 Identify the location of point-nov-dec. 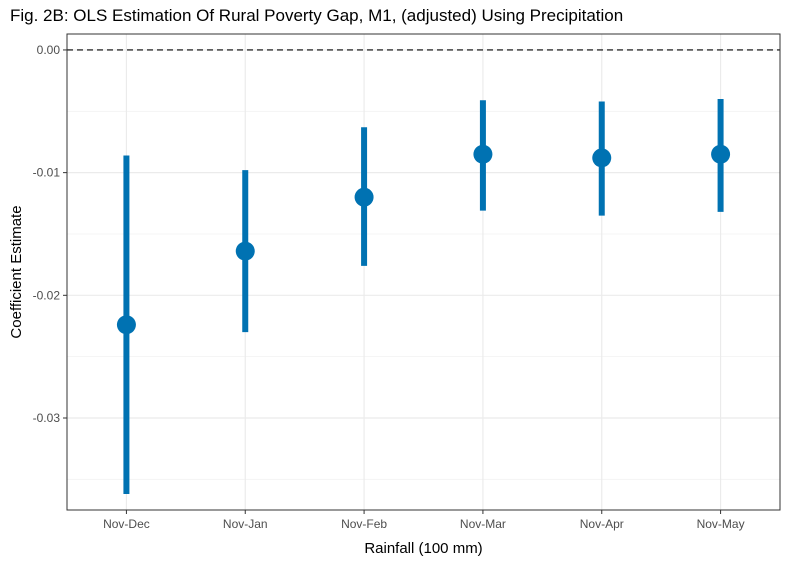
(126, 325).